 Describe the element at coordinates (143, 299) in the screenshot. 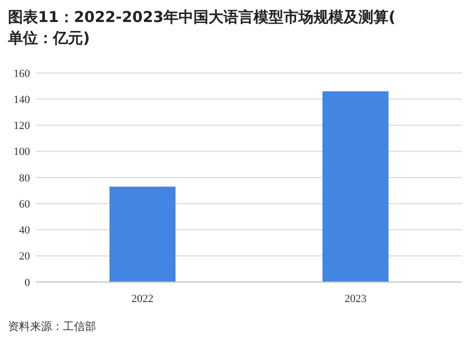

I see `x-tick-label: 2022` at that location.